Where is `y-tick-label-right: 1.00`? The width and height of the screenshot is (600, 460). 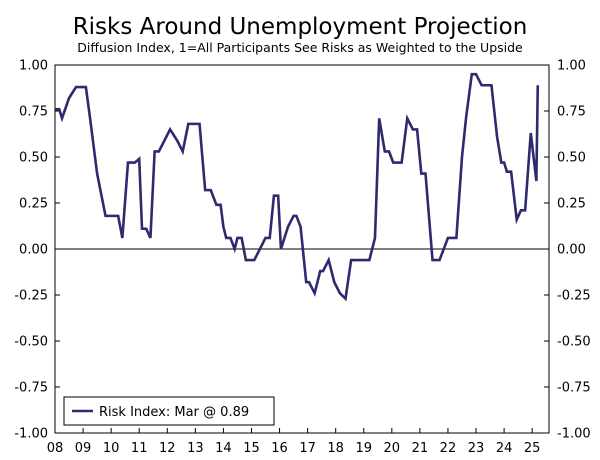
y-tick-label-right: 1.00 is located at coordinates (571, 66).